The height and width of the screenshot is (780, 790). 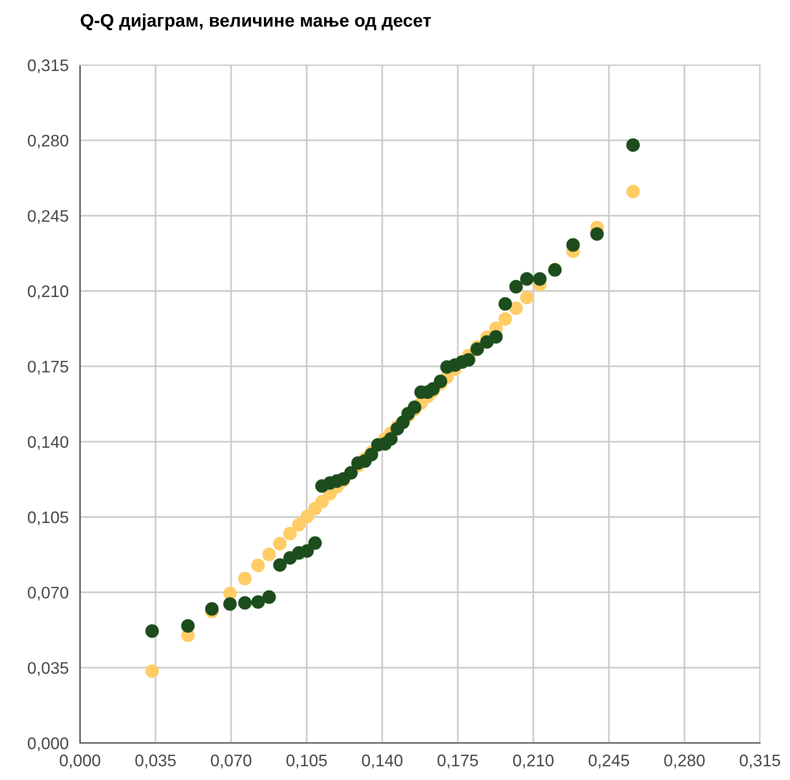 What do you see at coordinates (382, 761) in the screenshot?
I see `x-tick-label: 0,140` at bounding box center [382, 761].